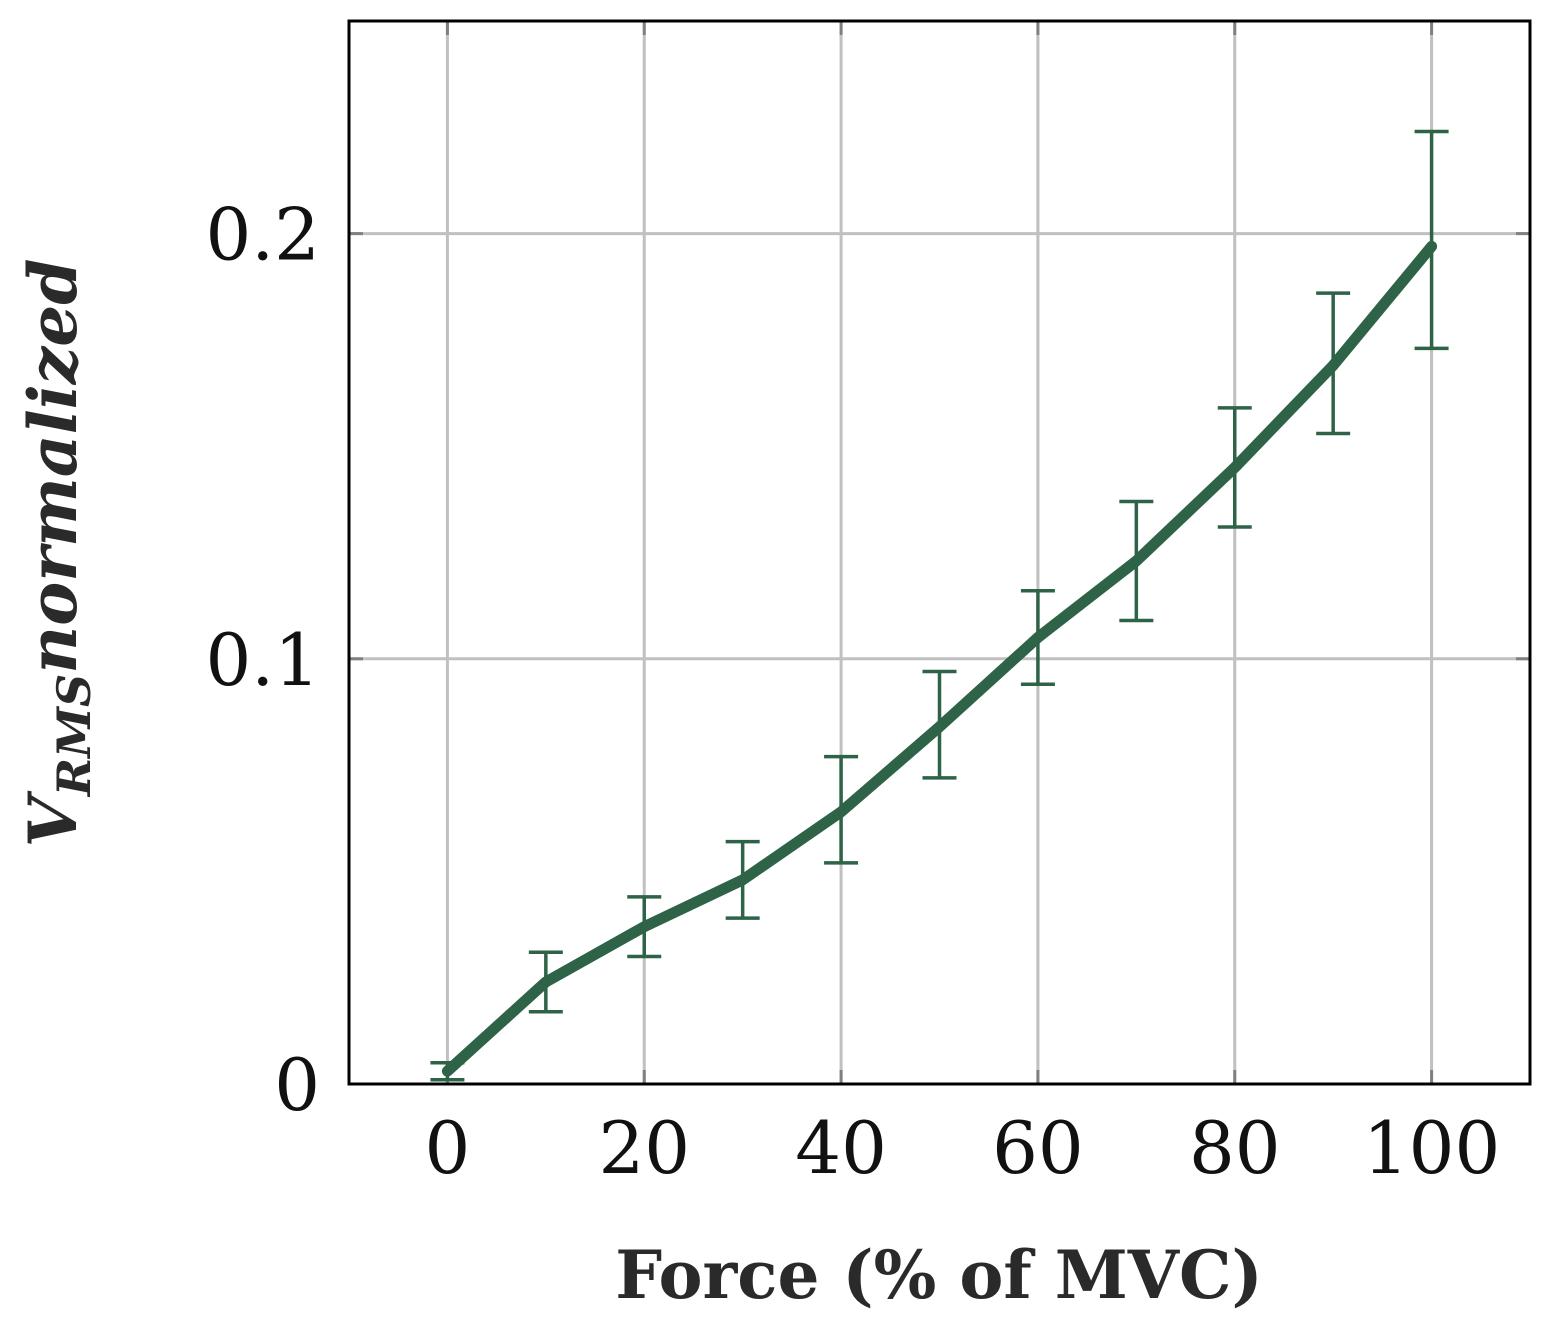 This screenshot has width=1551, height=1325. What do you see at coordinates (297, 1085) in the screenshot?
I see `y-tick-label: 0` at bounding box center [297, 1085].